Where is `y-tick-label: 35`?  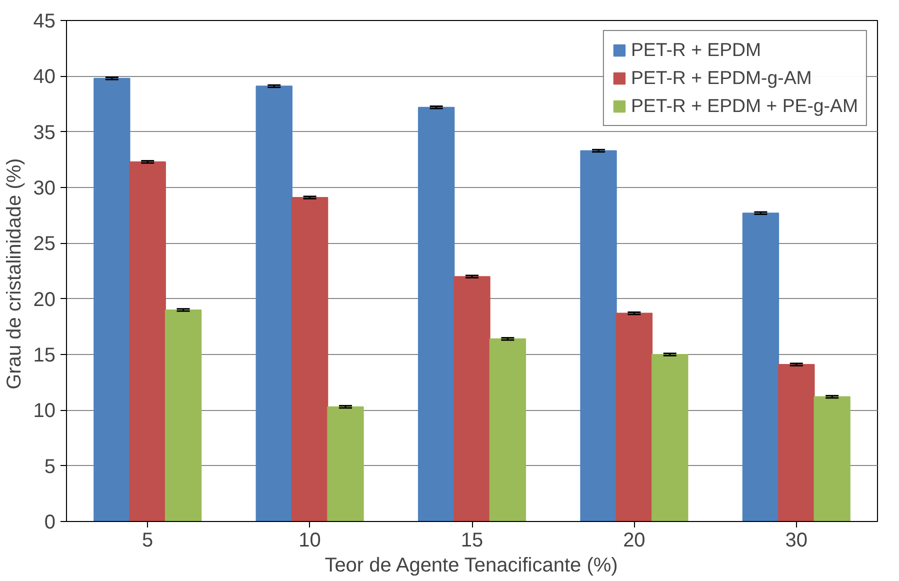 y-tick-label: 35 is located at coordinates (44, 133).